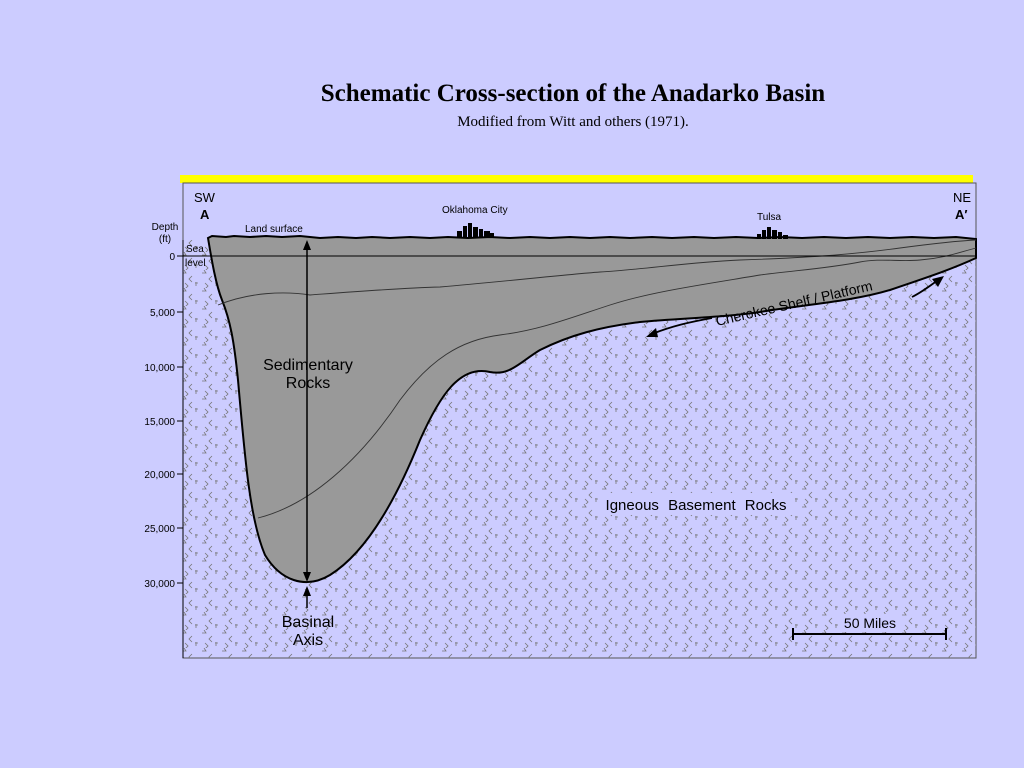  I want to click on oklahoma-city-skyline-icon, so click(475, 230).